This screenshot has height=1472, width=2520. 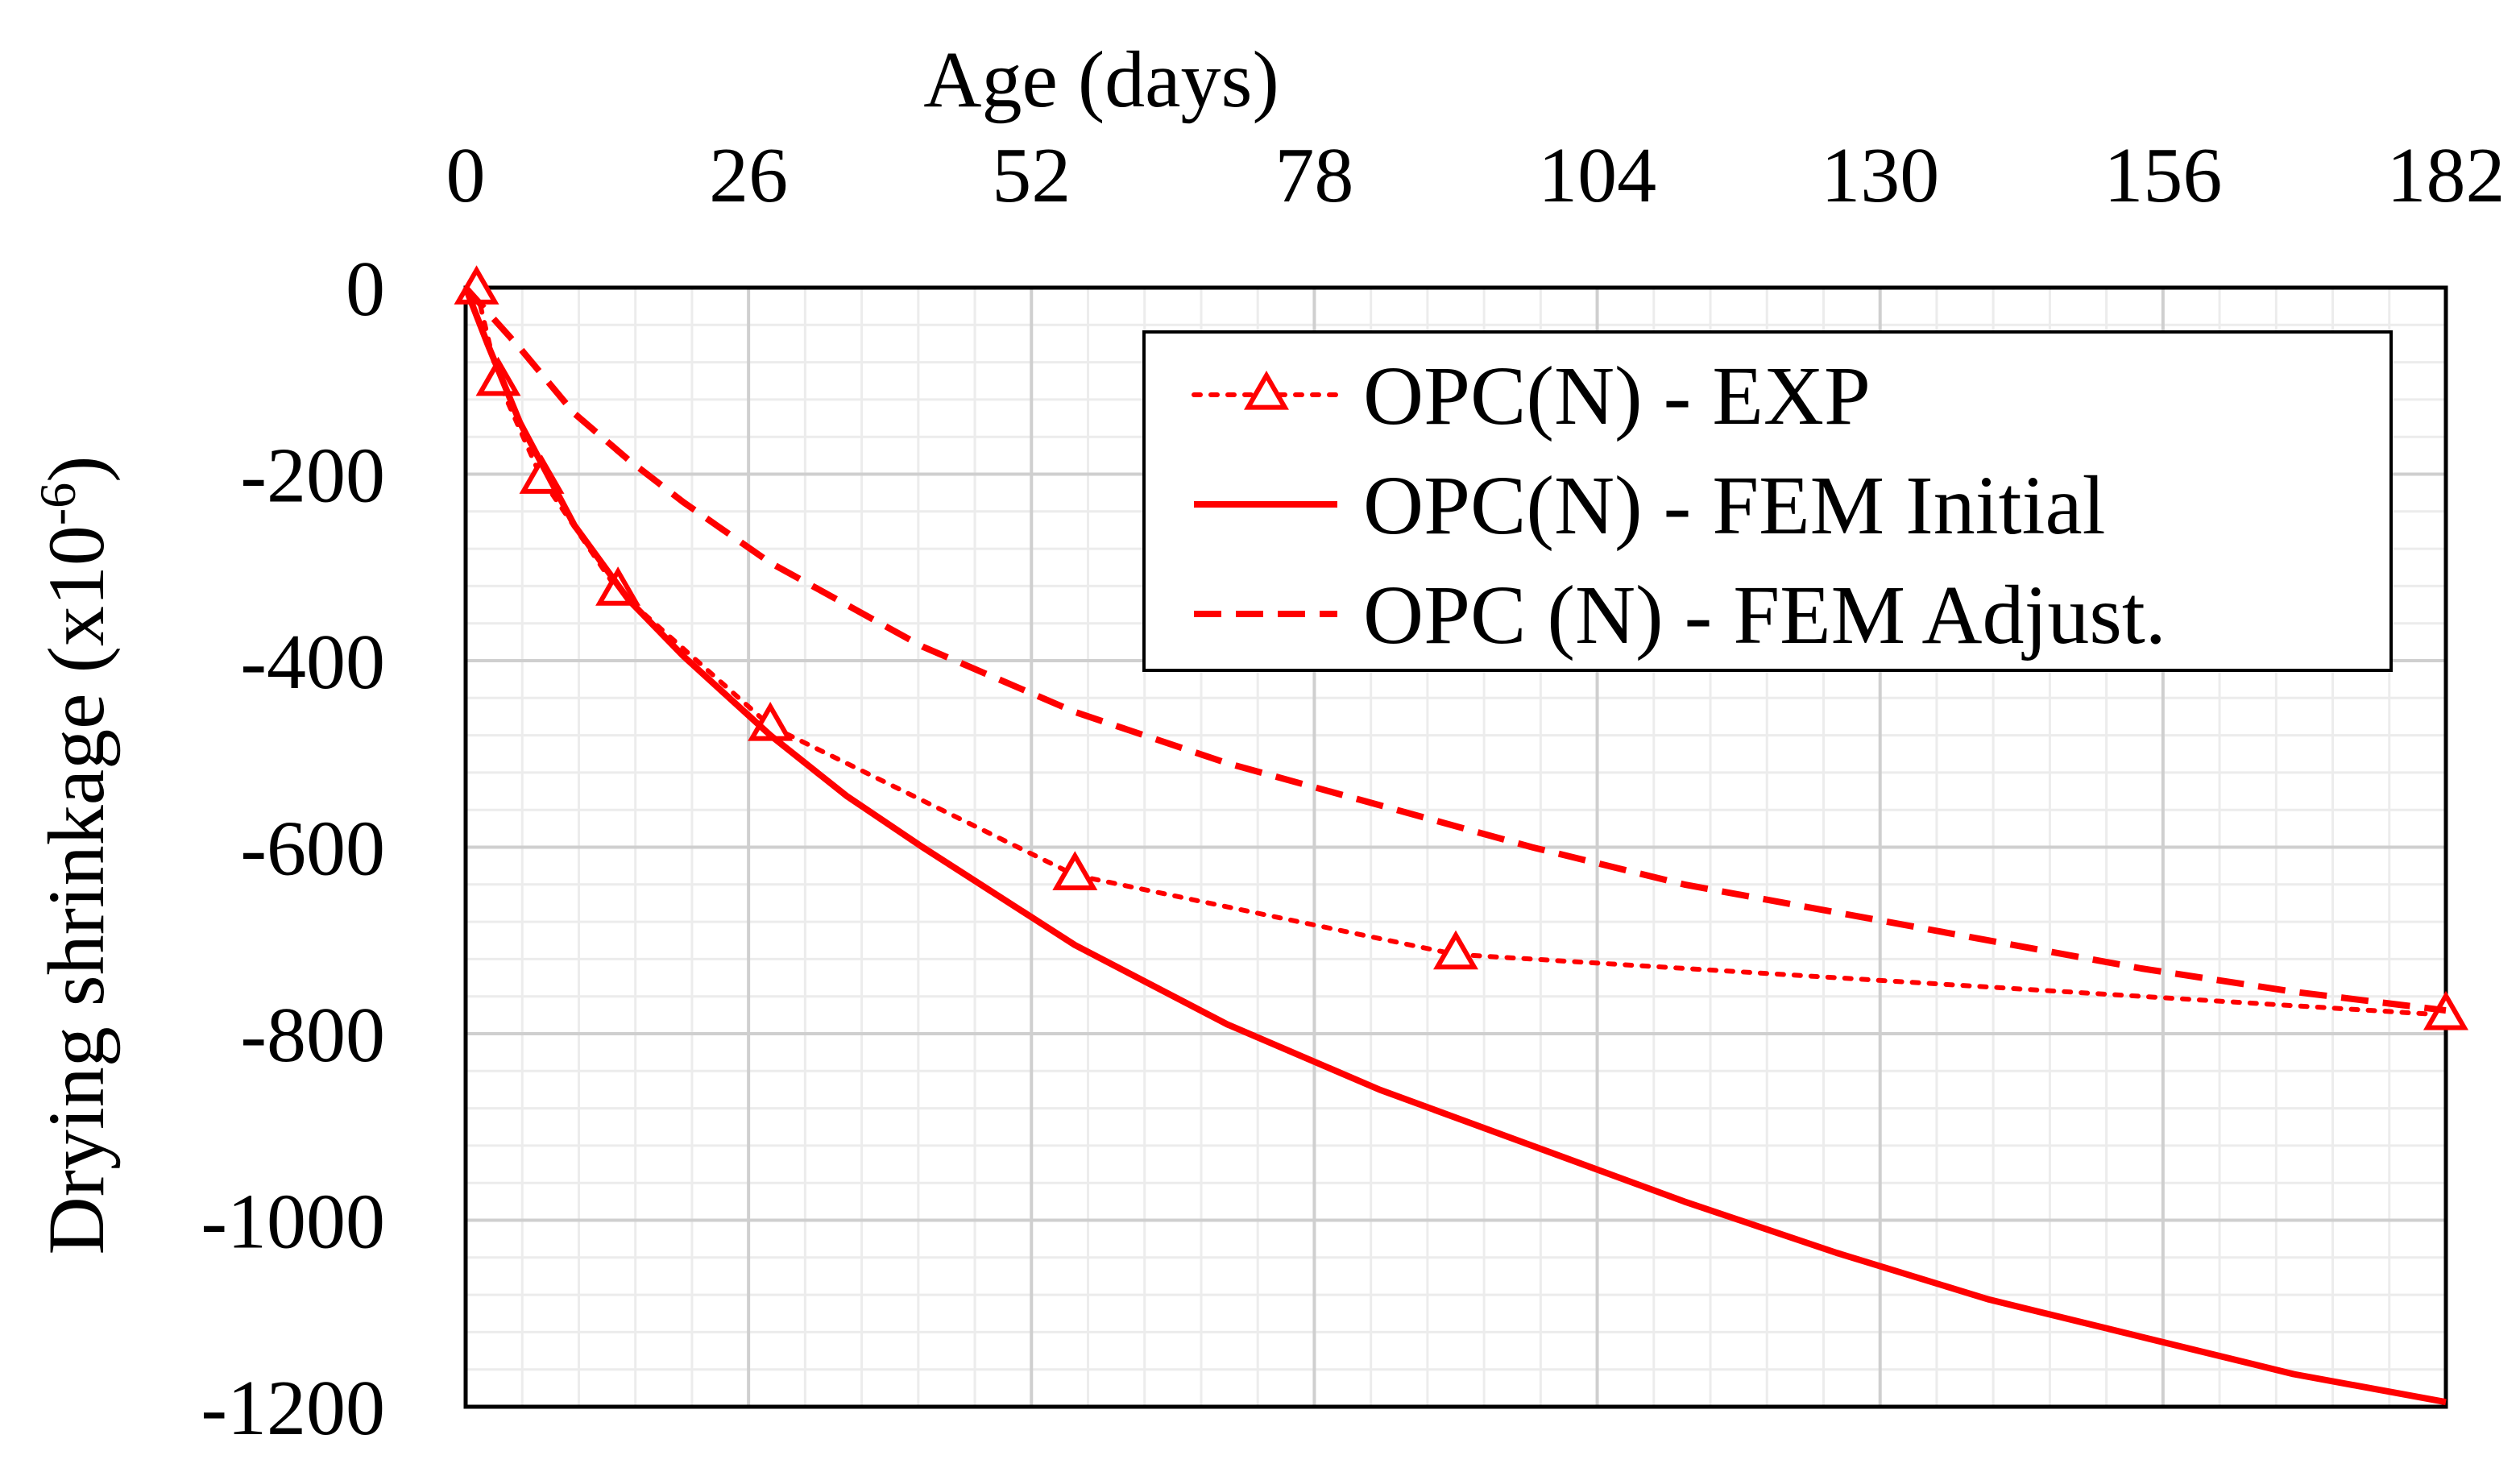 I want to click on legend-box, so click(x=1767, y=501).